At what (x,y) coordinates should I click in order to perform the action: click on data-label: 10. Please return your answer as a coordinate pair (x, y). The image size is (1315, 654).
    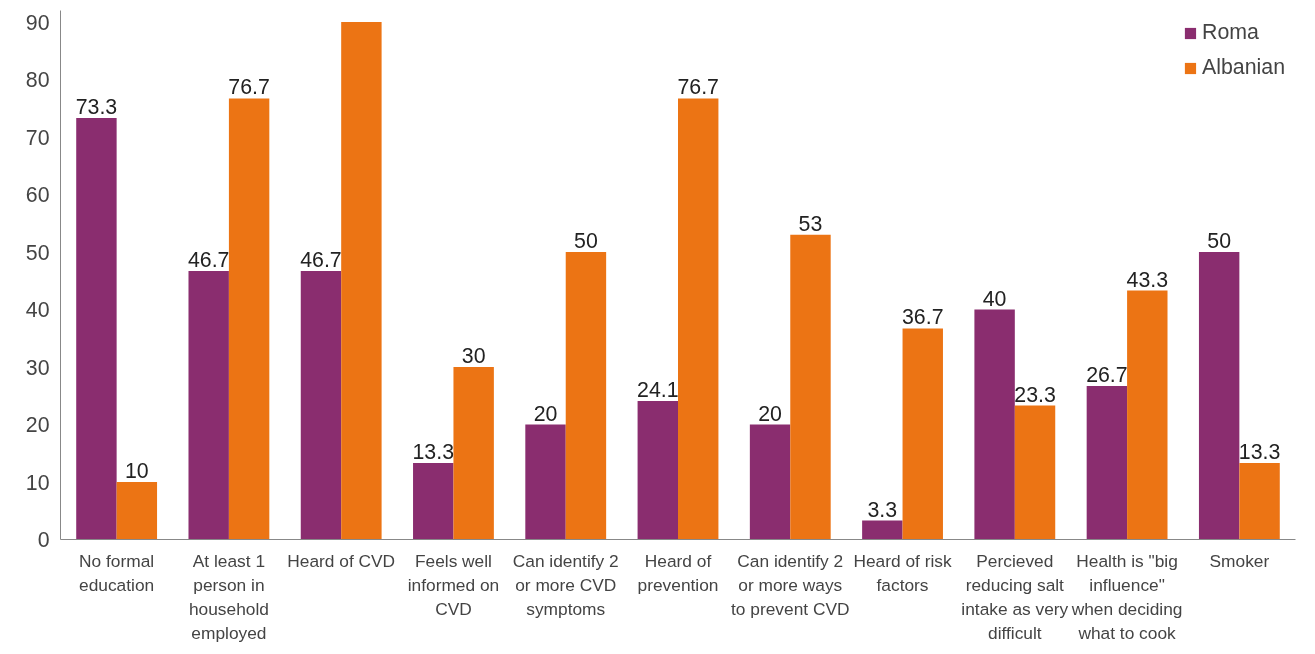
    Looking at the image, I should click on (136, 471).